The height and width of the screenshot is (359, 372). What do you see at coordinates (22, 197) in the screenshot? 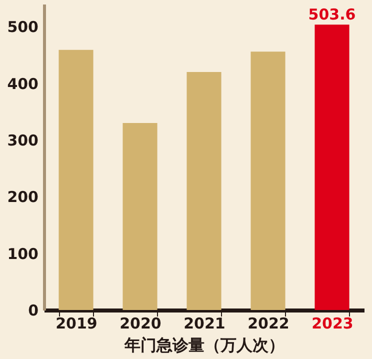
I see `y-tick-label: 200` at bounding box center [22, 197].